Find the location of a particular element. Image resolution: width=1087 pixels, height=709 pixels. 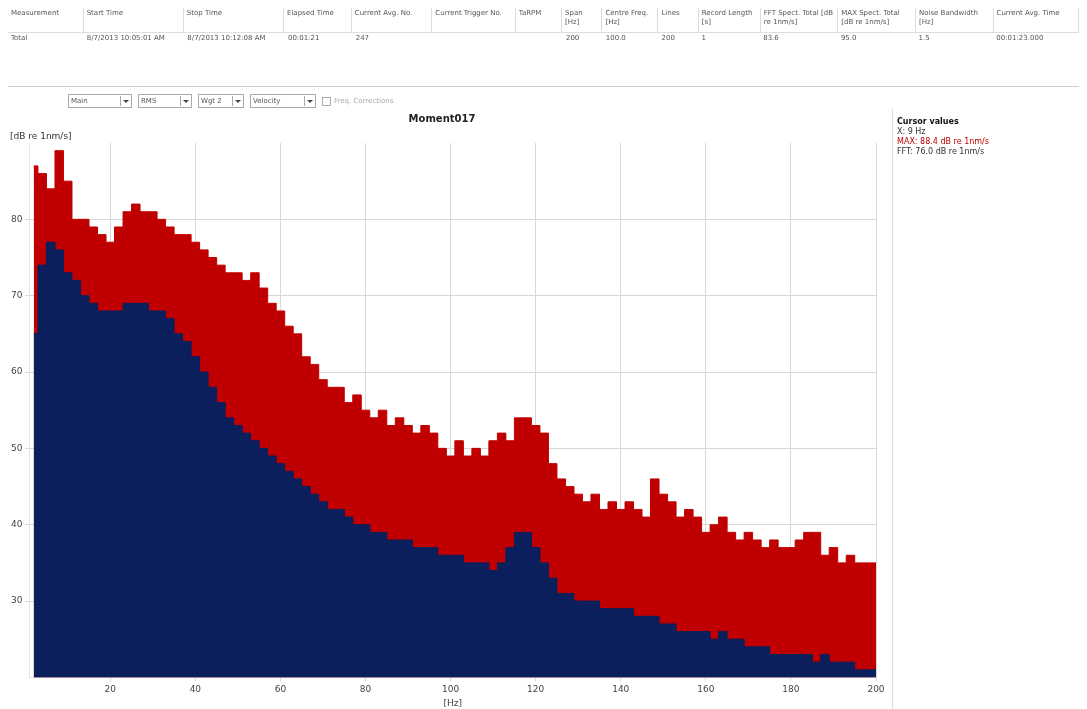

x-axis-title: [Hz] is located at coordinates (452, 702).